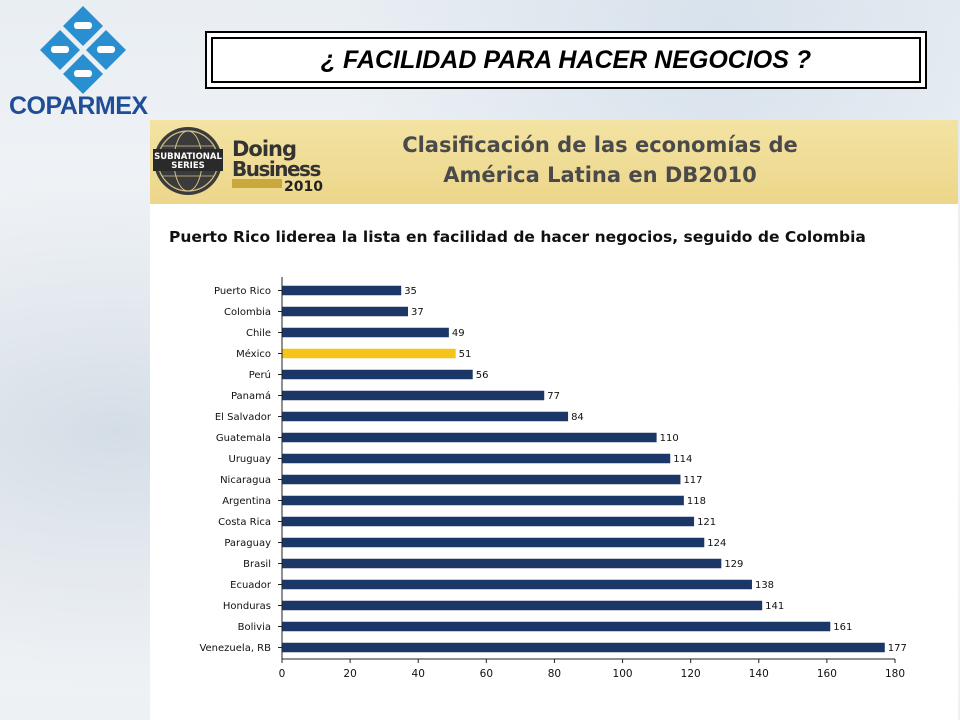  Describe the element at coordinates (517, 584) in the screenshot. I see `bar-ecuador` at that location.